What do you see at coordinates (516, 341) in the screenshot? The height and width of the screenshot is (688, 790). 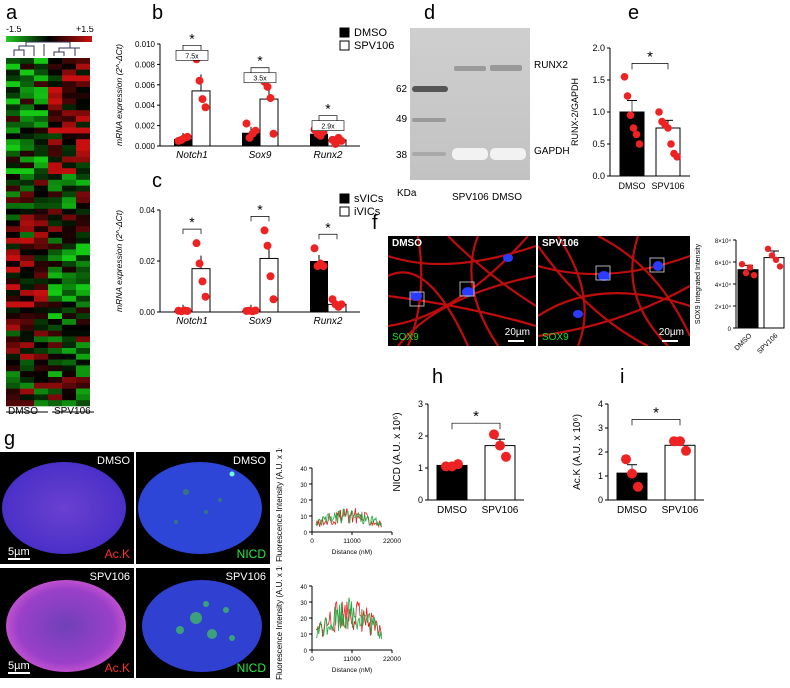 I see `micro-f-dmso-scalebar` at bounding box center [516, 341].